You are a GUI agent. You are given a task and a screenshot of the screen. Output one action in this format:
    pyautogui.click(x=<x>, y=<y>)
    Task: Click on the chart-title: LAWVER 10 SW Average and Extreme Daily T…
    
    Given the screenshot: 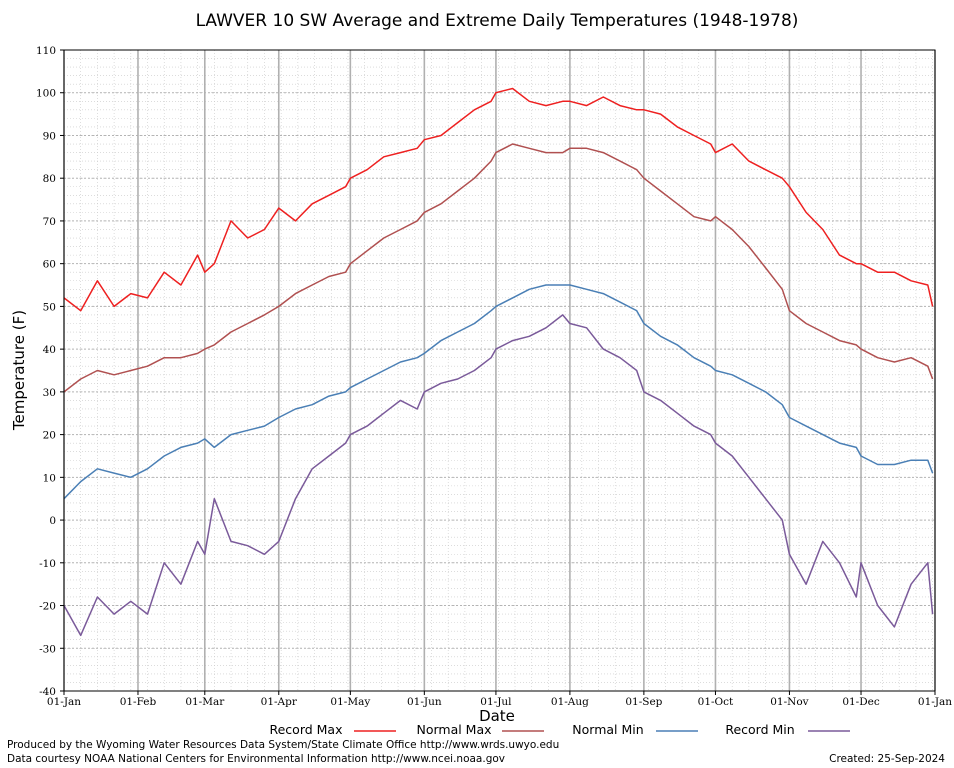 What is the action you would take?
    pyautogui.click(x=497, y=21)
    